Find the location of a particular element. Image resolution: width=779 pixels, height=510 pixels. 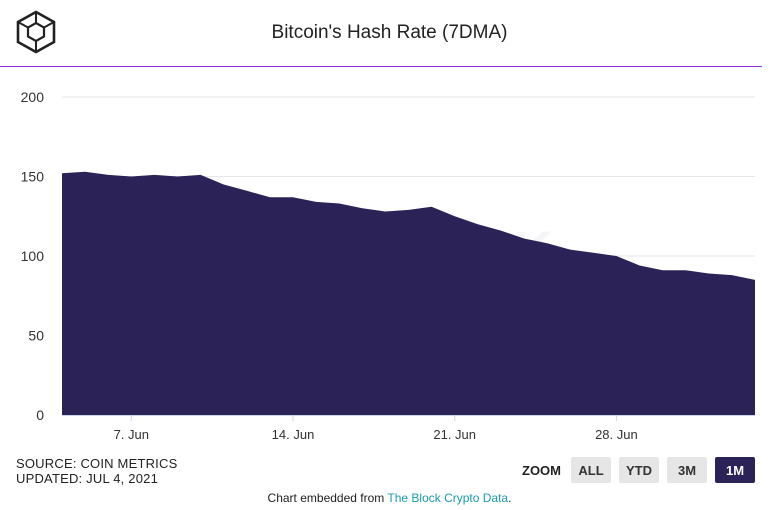

zoom-1m-button: 1M is located at coordinates (735, 470).